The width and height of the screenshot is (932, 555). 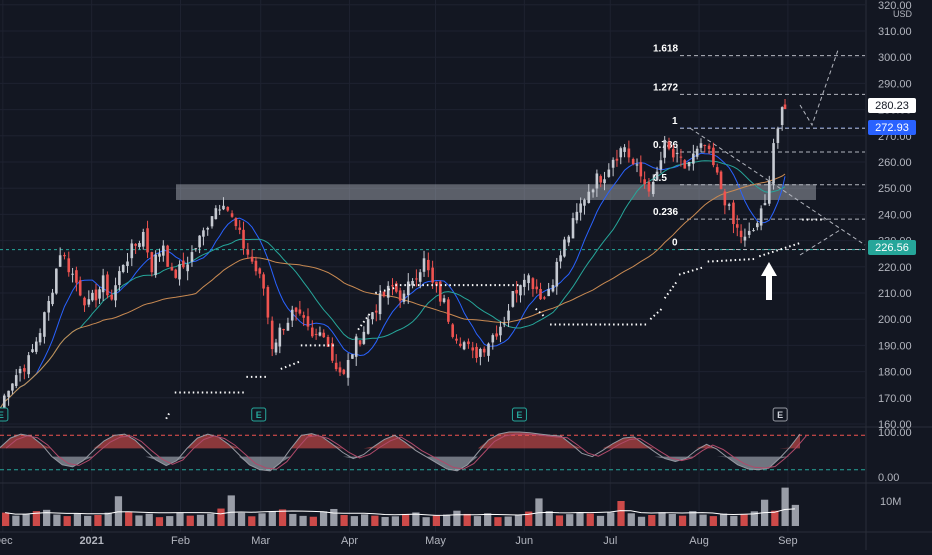 What do you see at coordinates (892, 176) in the screenshot?
I see `price-labels-layer: 280.23 272.93 226.56` at bounding box center [892, 176].